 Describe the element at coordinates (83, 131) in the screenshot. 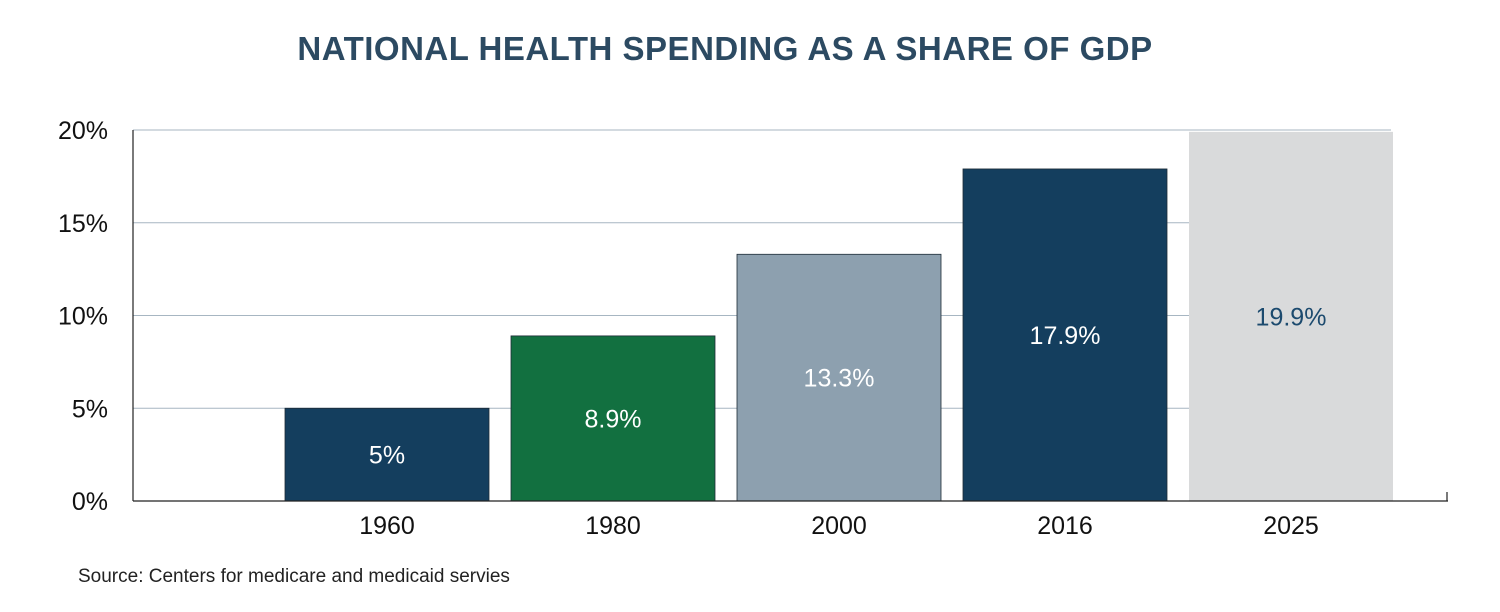

I see `y-tick-label: 20%` at that location.